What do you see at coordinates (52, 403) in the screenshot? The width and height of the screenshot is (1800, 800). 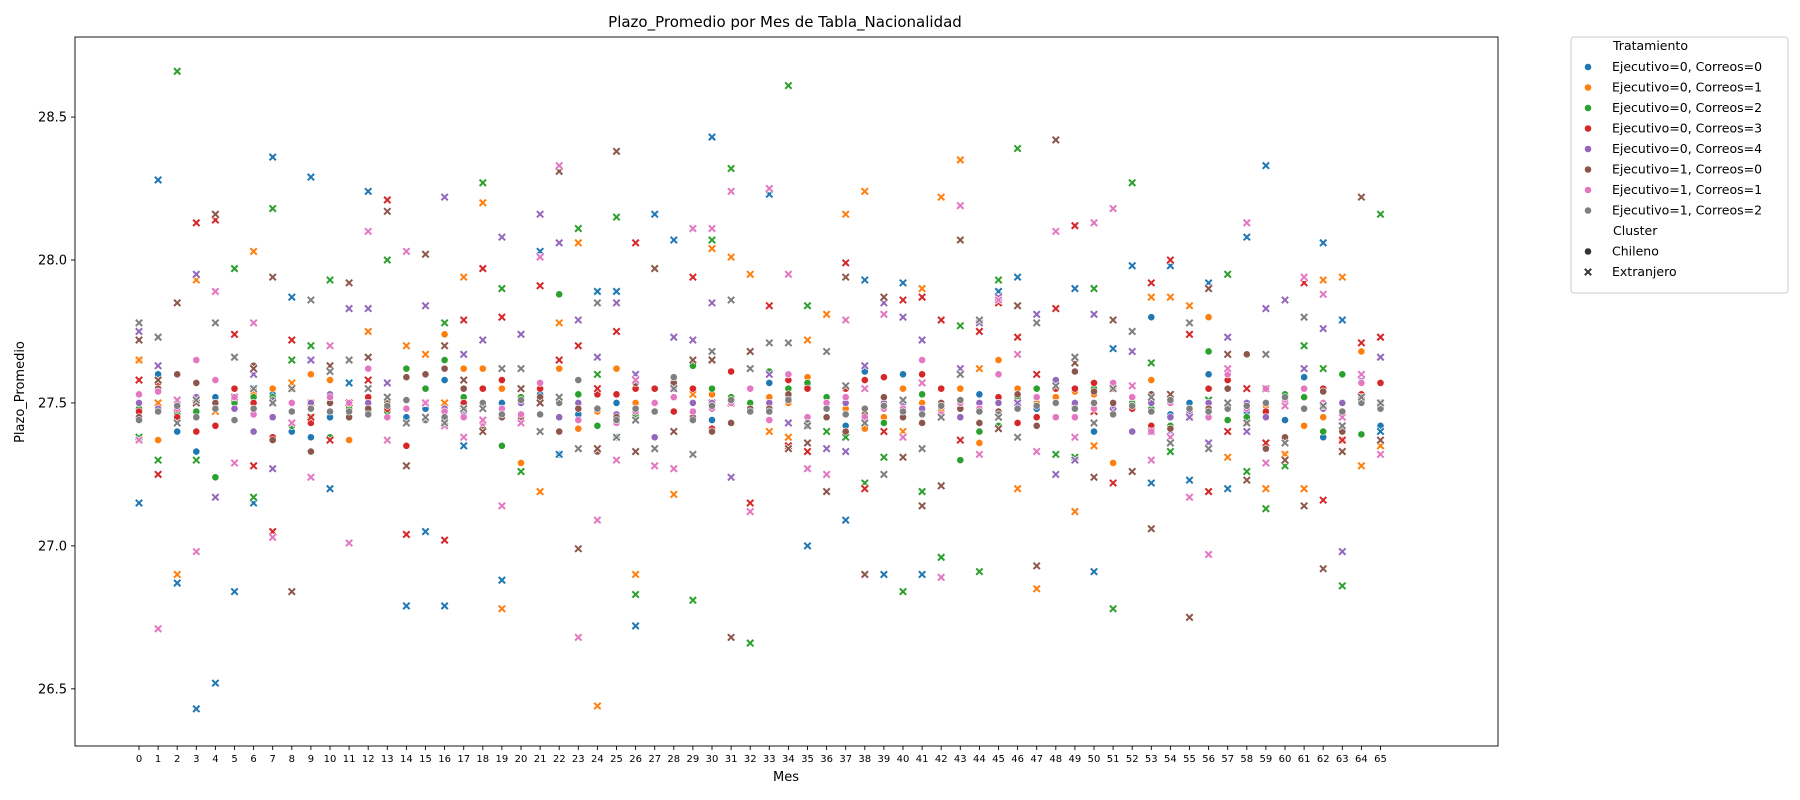 I see `y-tick-label: 27.5` at bounding box center [52, 403].